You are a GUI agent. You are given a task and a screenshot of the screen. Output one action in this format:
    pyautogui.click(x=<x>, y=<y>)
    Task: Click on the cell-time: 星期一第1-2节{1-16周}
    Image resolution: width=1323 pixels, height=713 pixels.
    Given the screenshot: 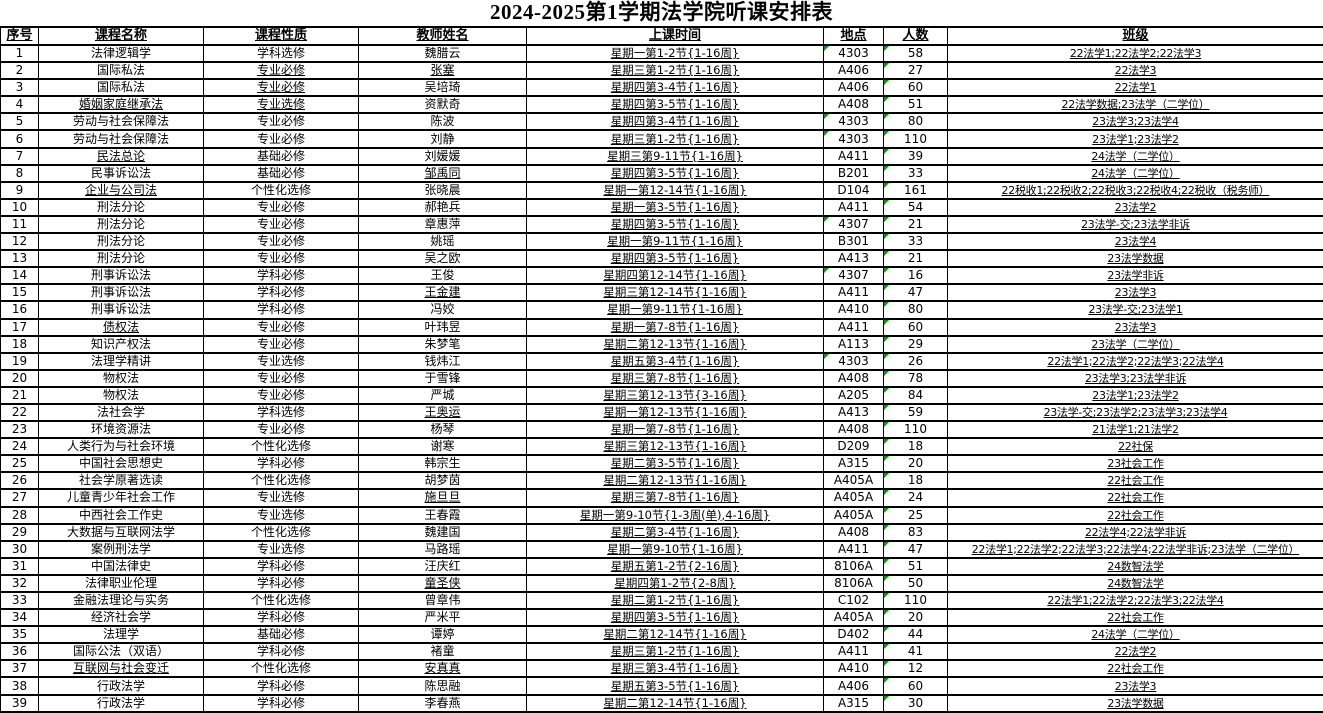 What is the action you would take?
    pyautogui.click(x=675, y=53)
    